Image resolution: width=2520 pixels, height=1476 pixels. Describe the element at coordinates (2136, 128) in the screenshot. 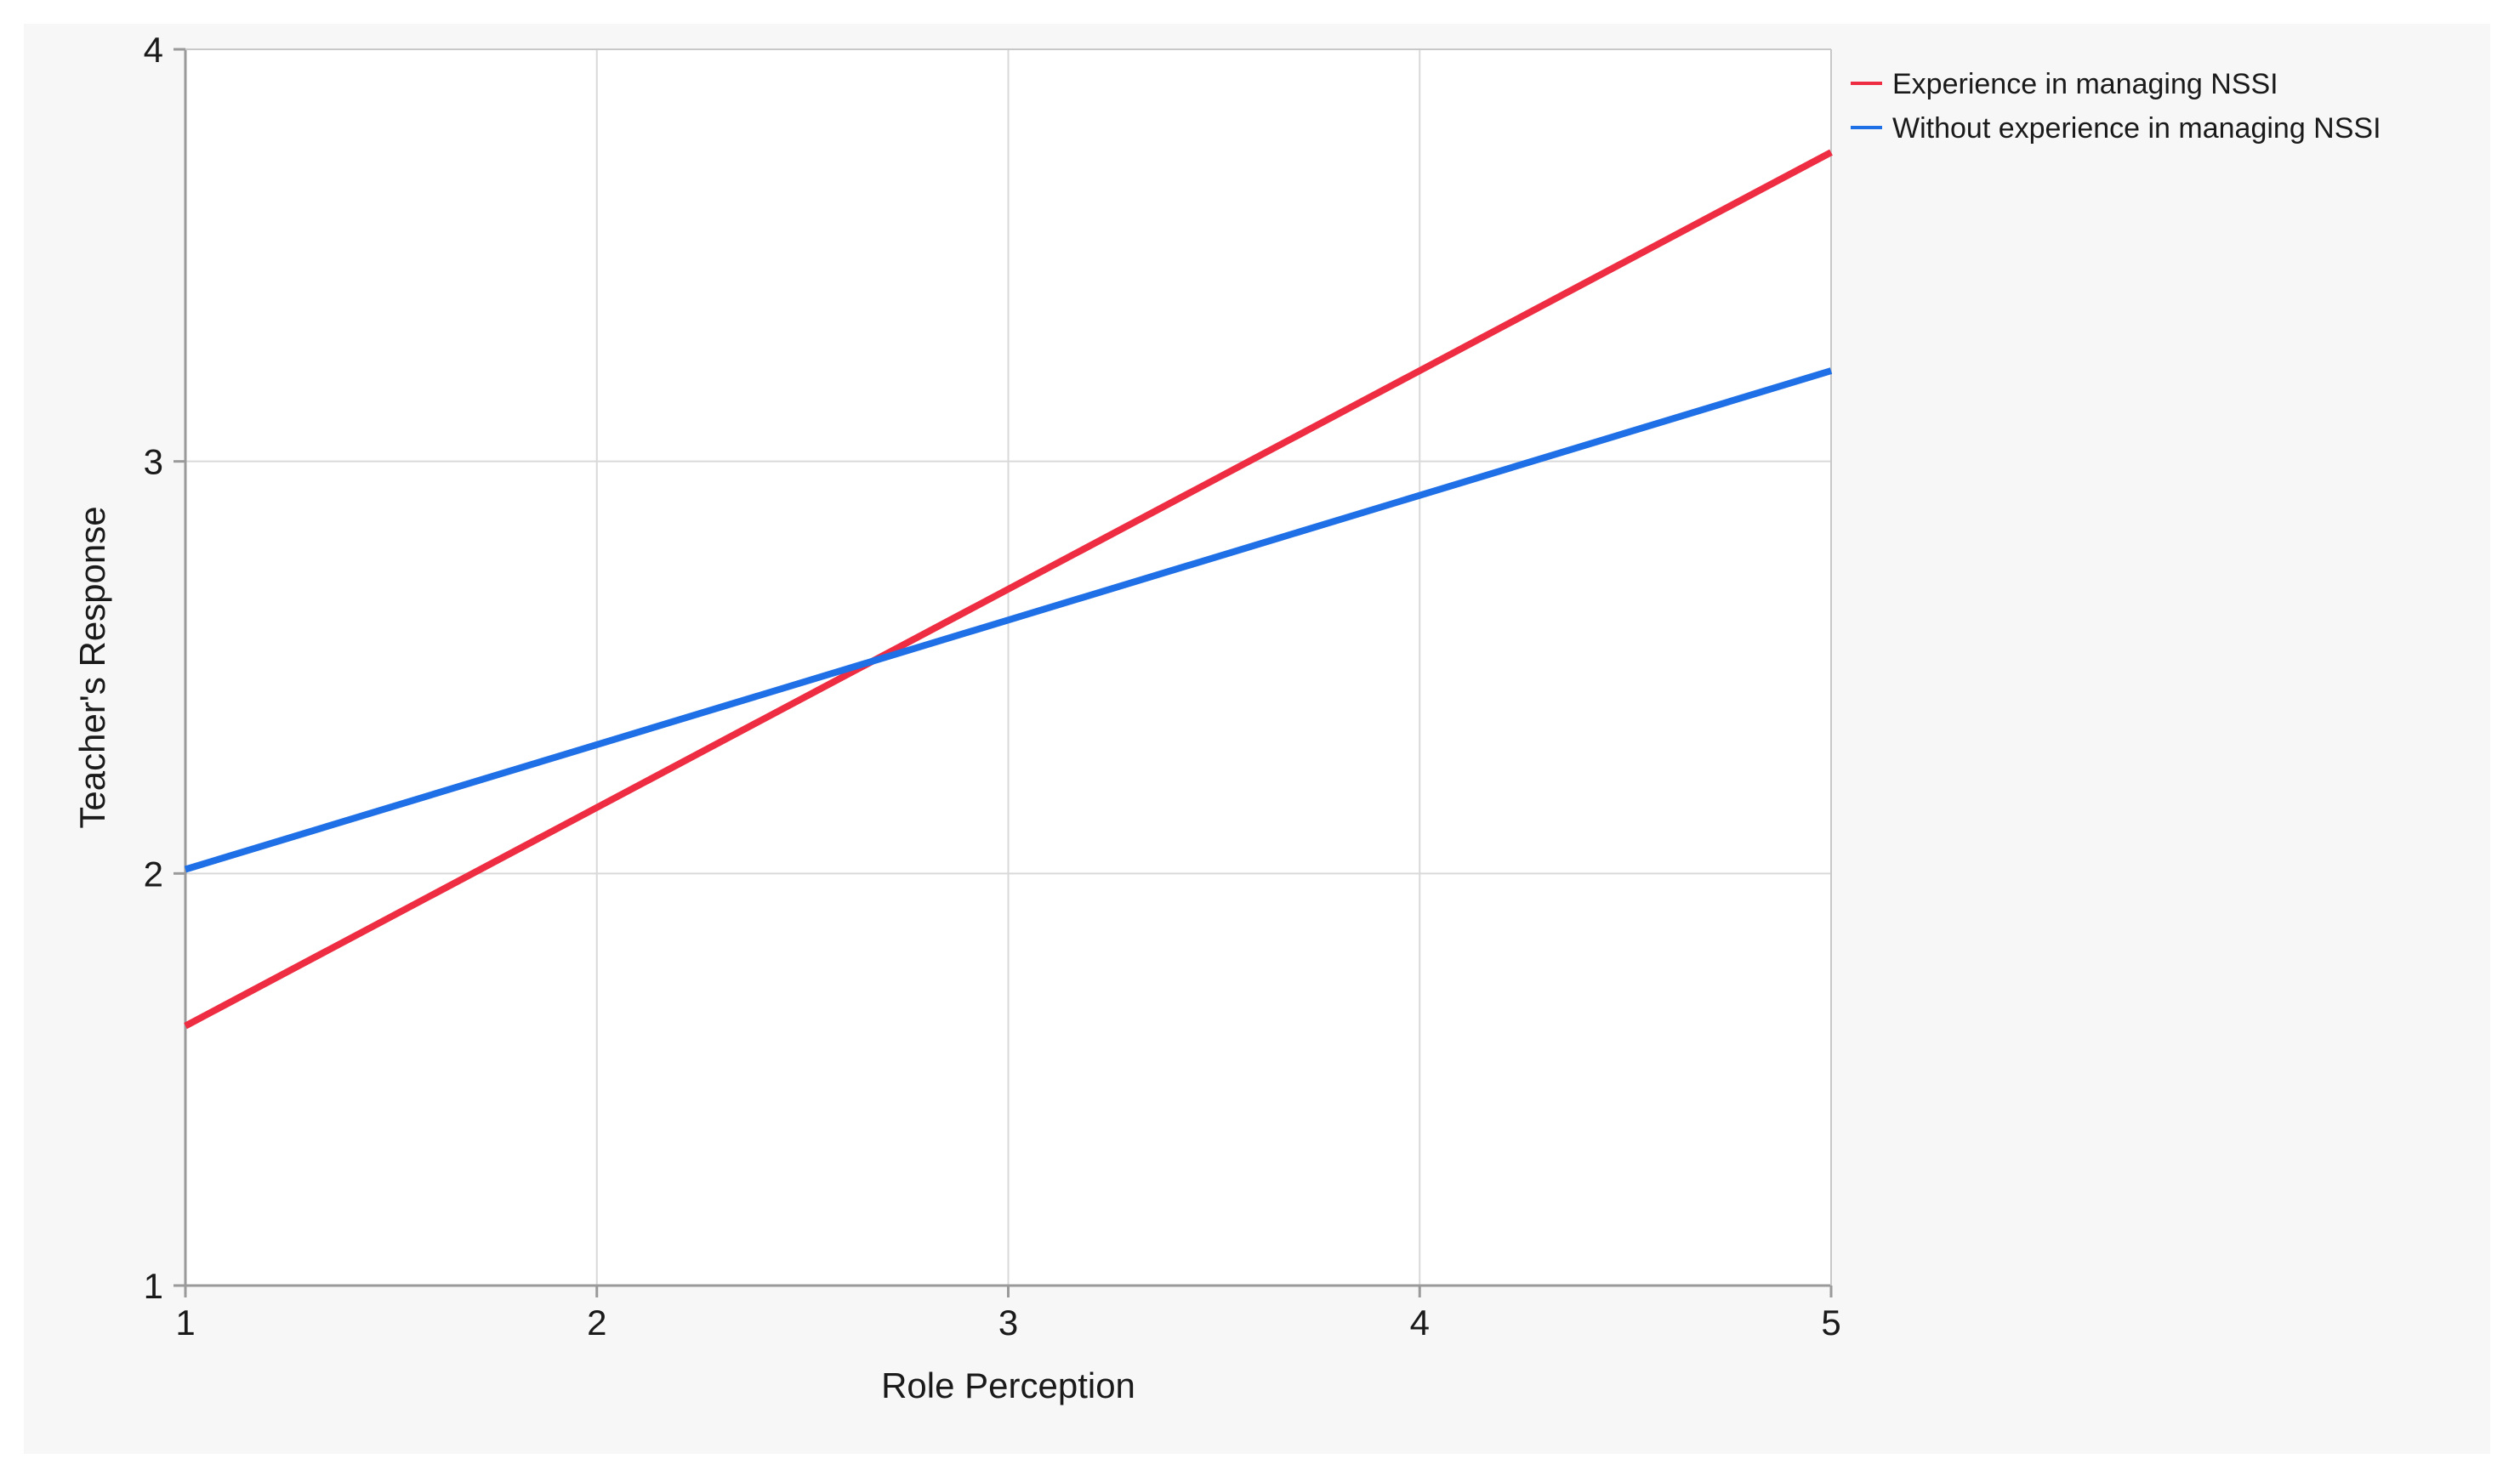

I see `legend-label-2: Without experience in managing NSSI` at that location.